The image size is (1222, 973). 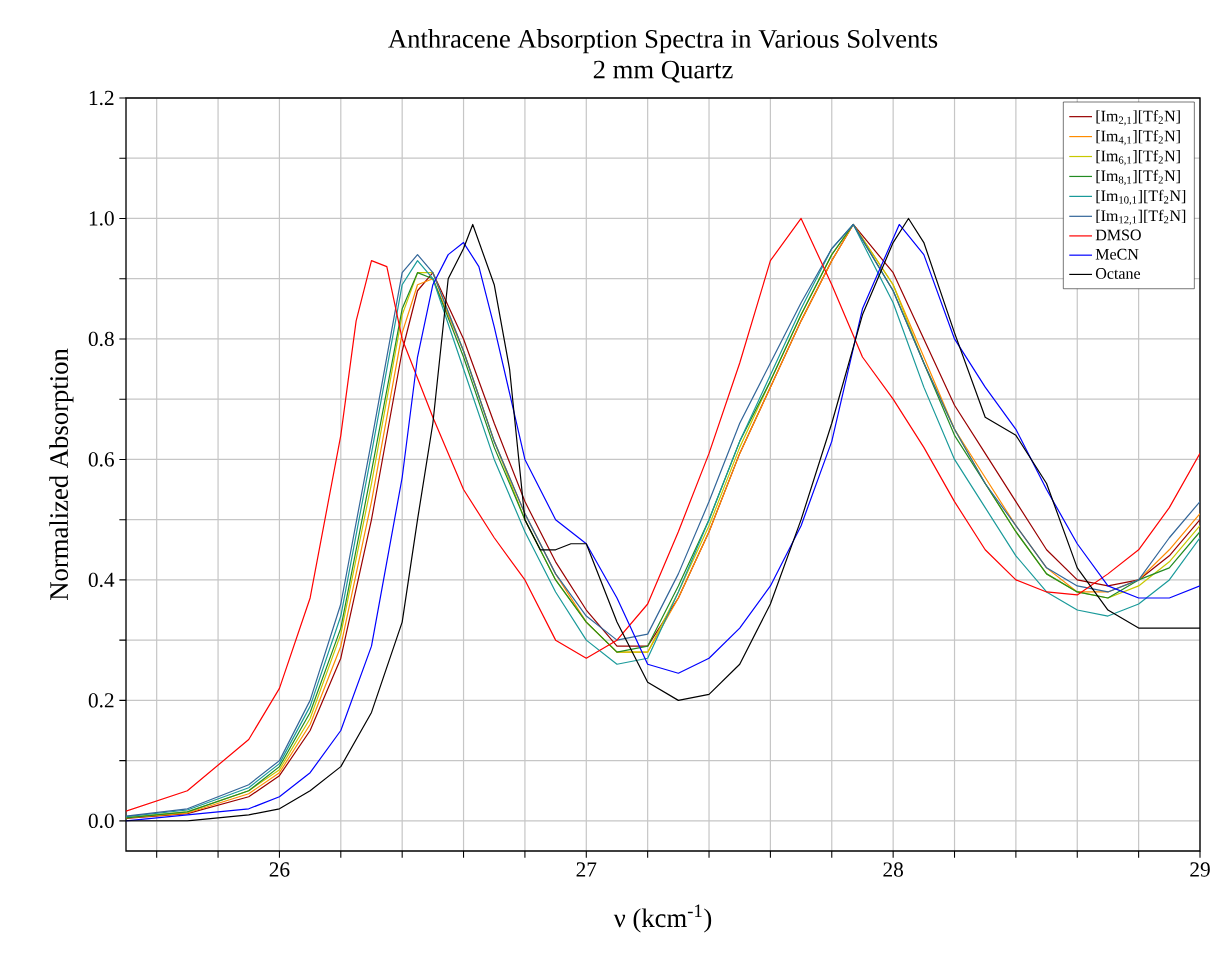 What do you see at coordinates (1118, 273) in the screenshot?
I see `legend-label: Octane` at bounding box center [1118, 273].